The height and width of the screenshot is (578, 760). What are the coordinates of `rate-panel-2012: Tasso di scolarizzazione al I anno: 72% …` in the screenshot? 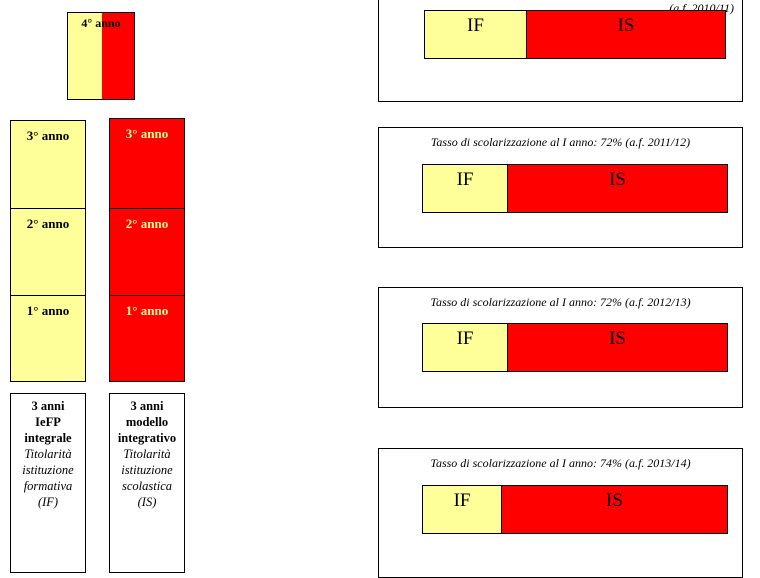 It's located at (560, 347).